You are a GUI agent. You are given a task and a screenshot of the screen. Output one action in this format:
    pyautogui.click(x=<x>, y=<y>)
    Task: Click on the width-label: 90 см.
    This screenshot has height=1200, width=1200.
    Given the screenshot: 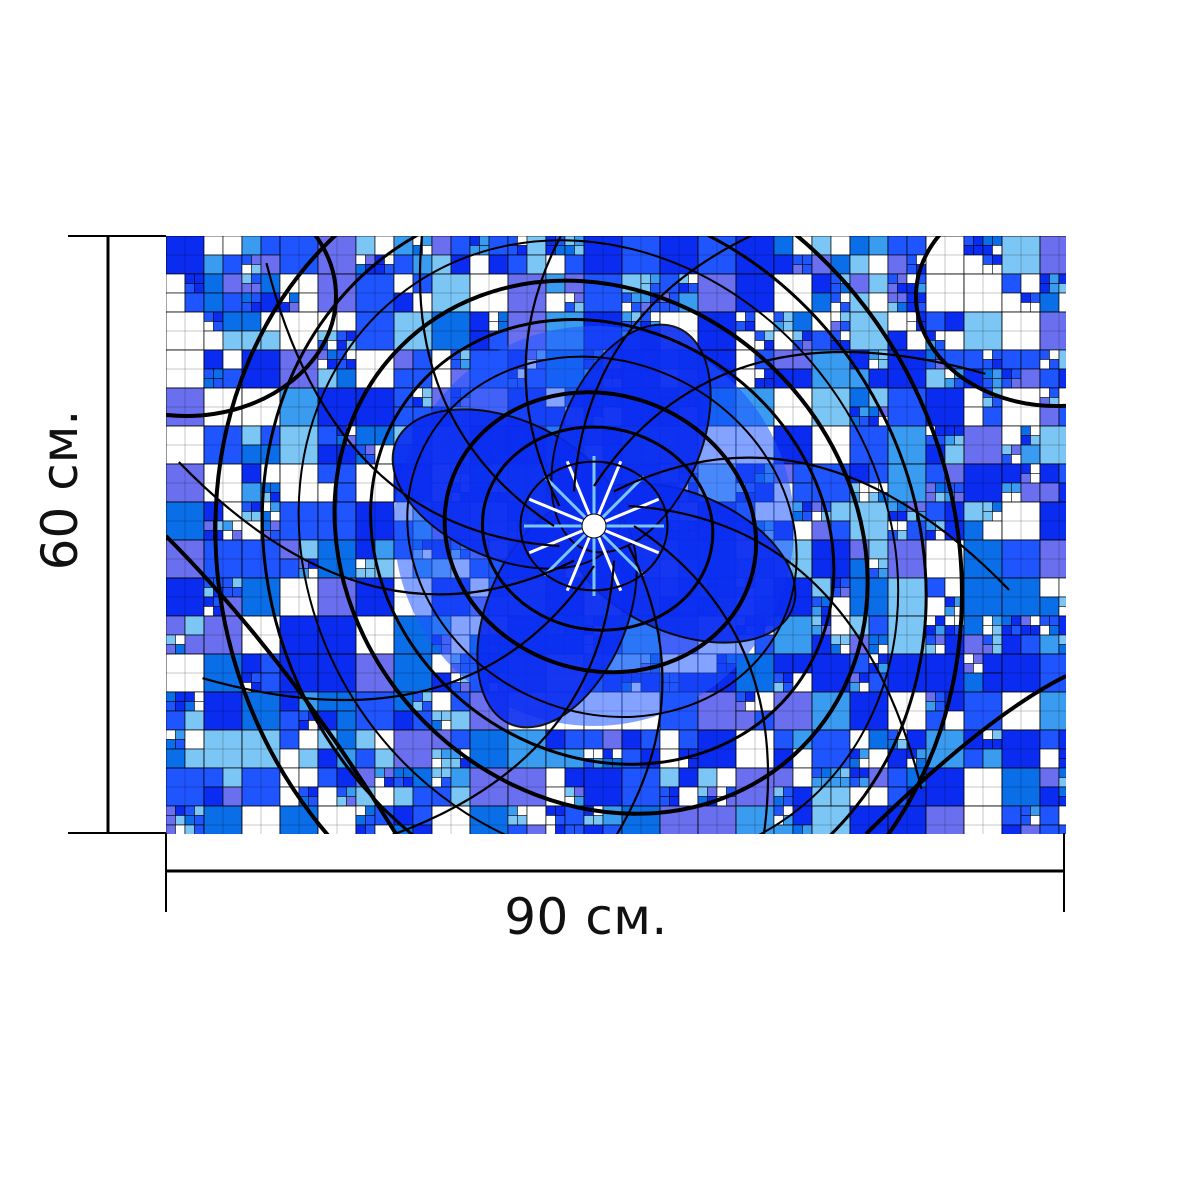 What is the action you would take?
    pyautogui.click(x=586, y=917)
    